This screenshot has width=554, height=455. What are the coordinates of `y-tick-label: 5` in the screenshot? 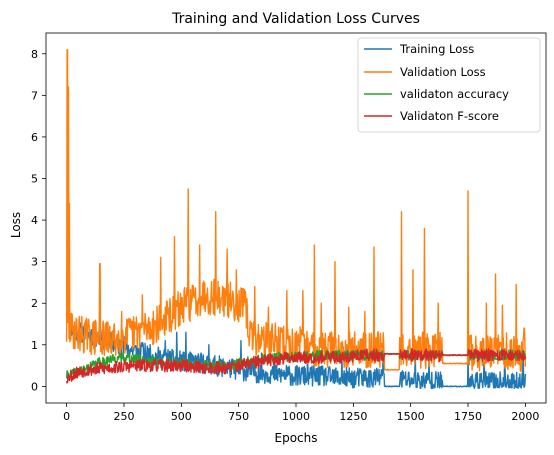 It's located at (34, 179).